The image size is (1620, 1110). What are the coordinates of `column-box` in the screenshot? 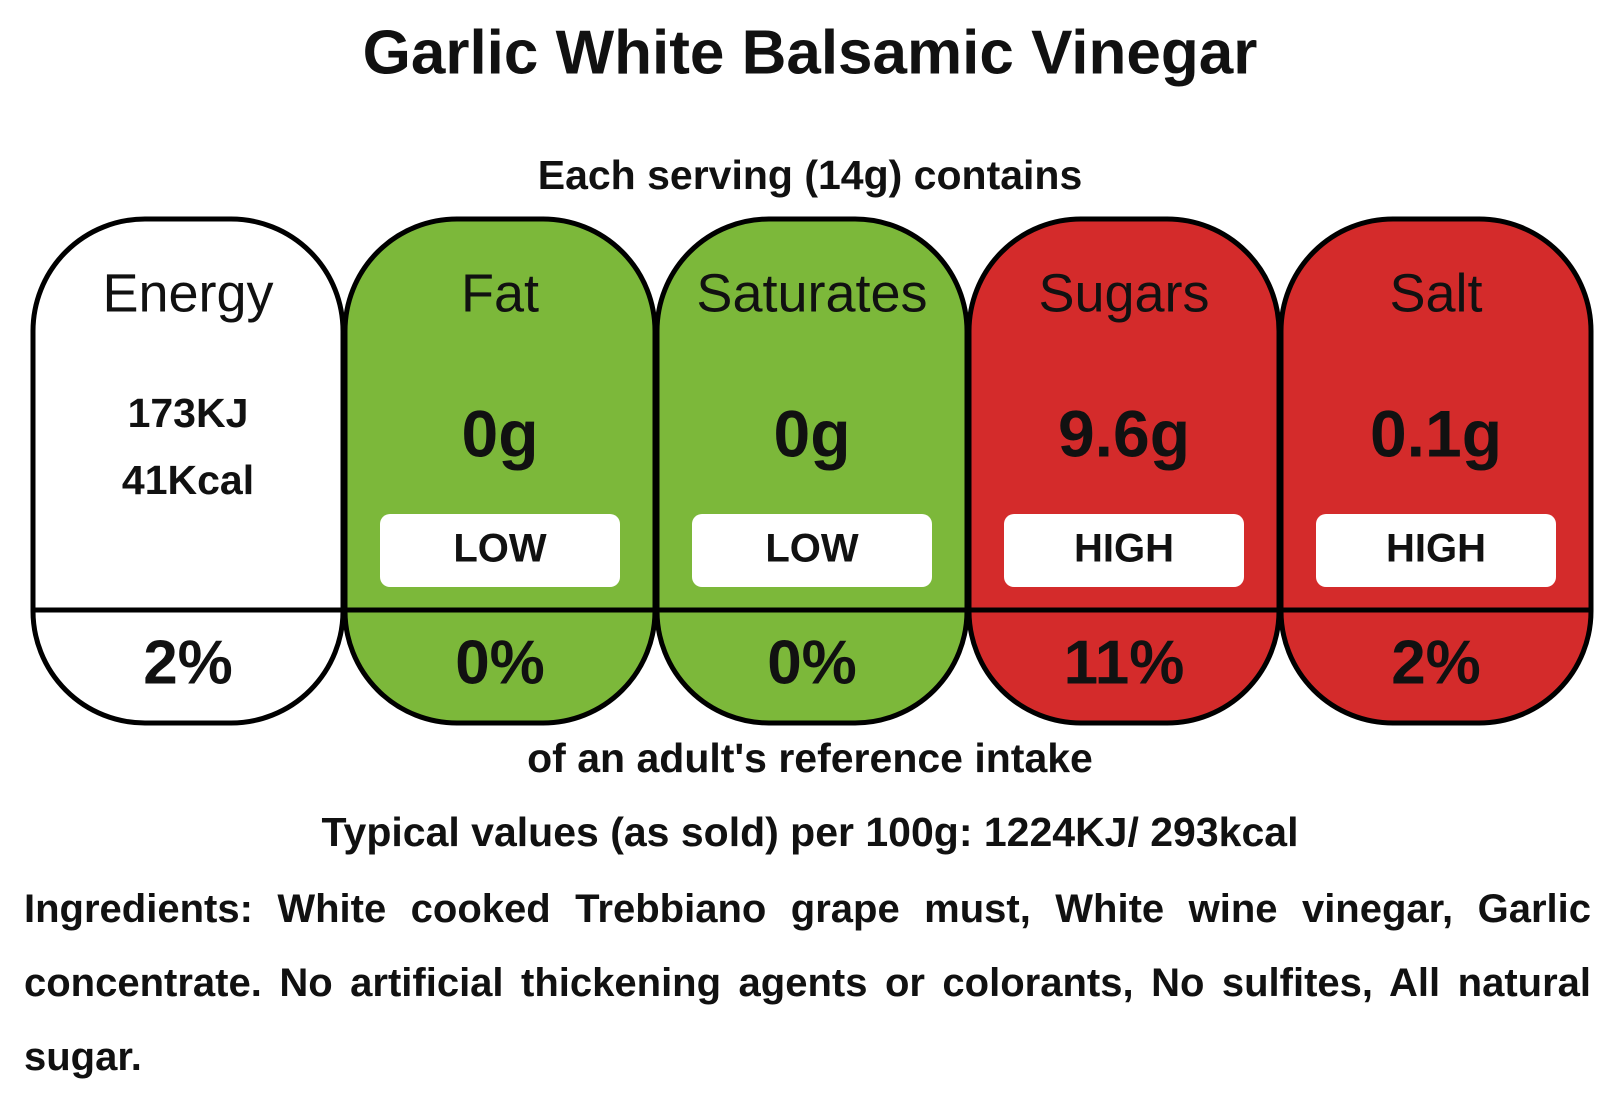 It's located at (1436, 471).